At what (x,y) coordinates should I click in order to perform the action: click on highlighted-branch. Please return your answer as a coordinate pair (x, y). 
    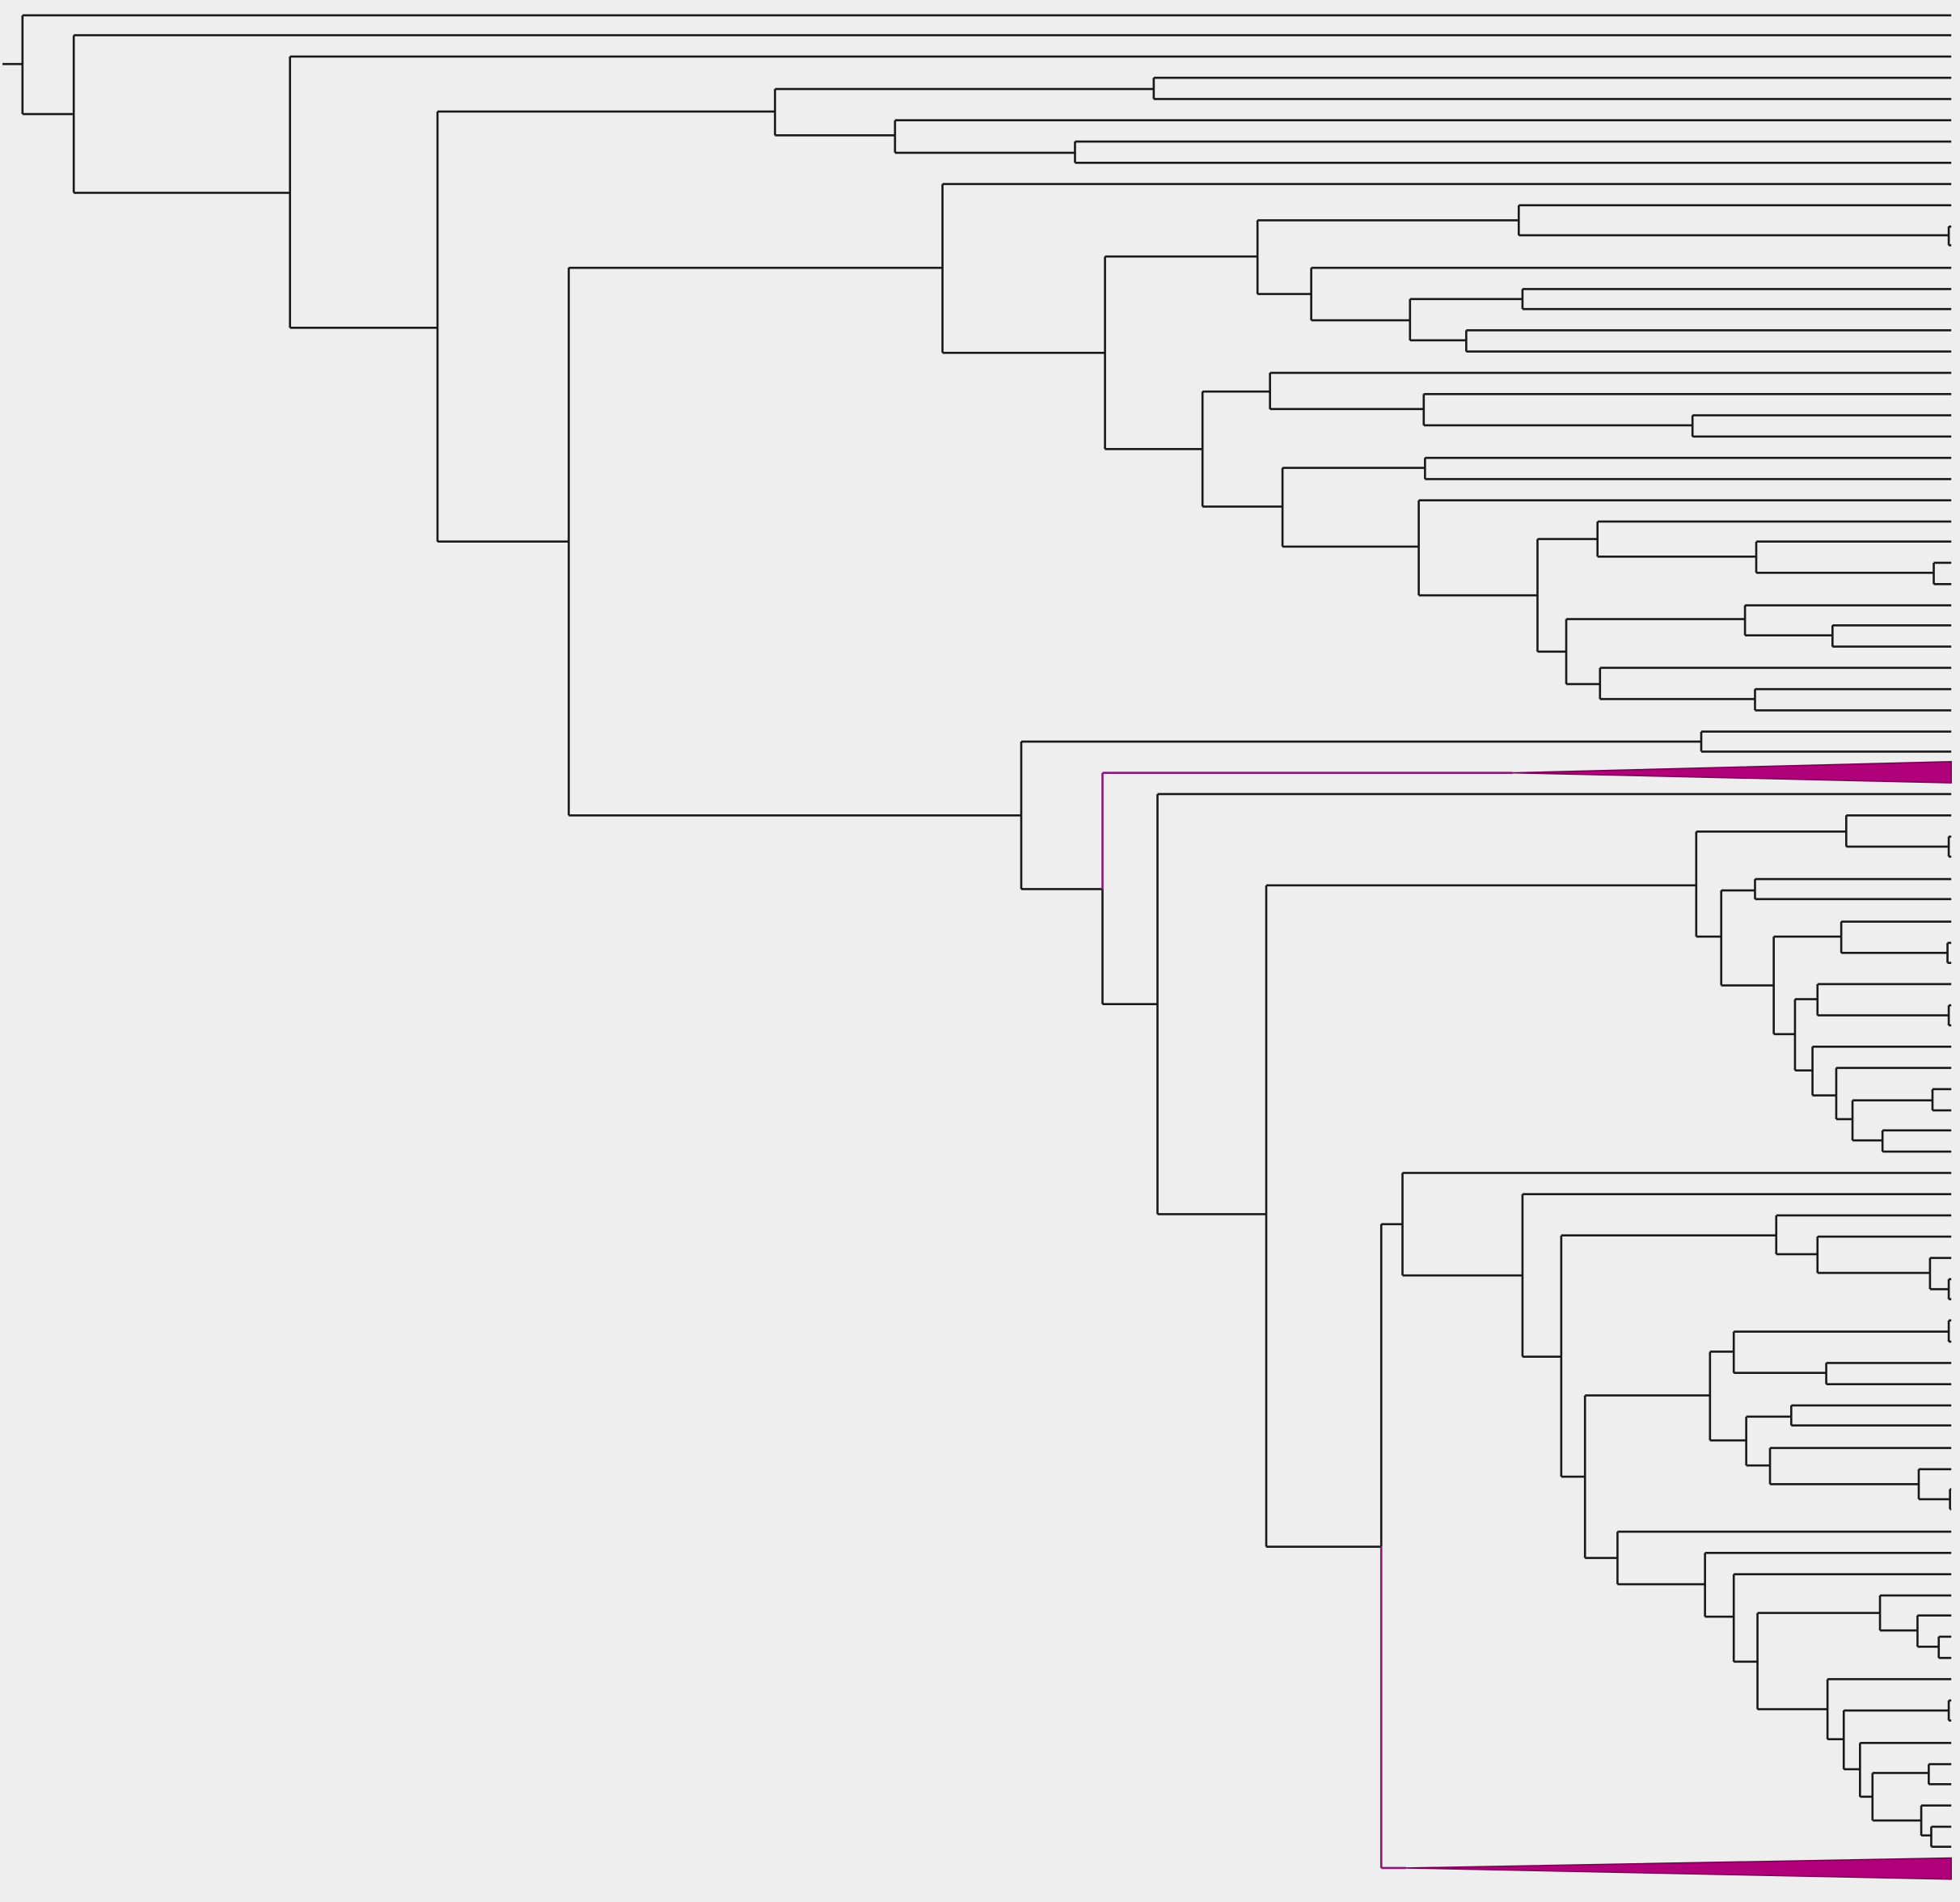
    Looking at the image, I should click on (1393, 1708).